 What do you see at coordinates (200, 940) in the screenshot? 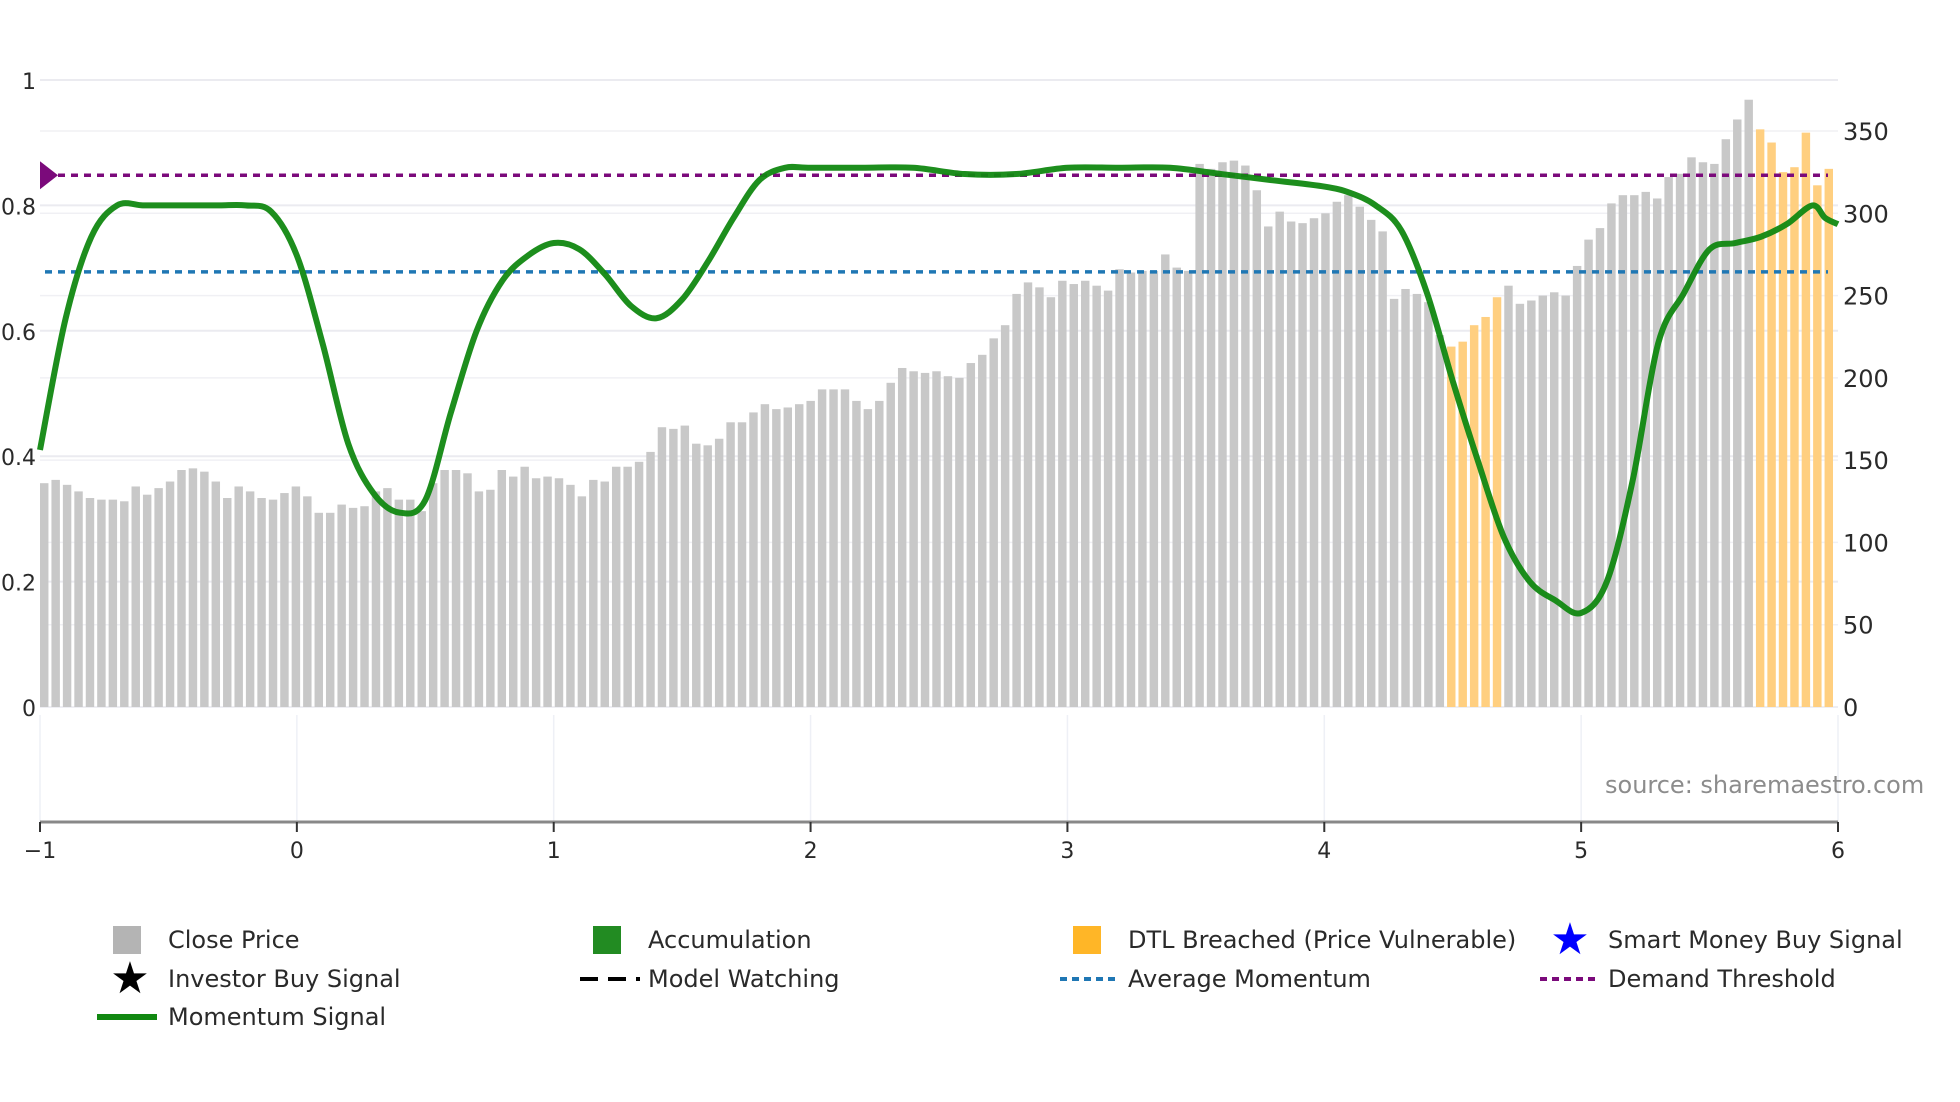
I see `legend-close-price: Close Price` at bounding box center [200, 940].